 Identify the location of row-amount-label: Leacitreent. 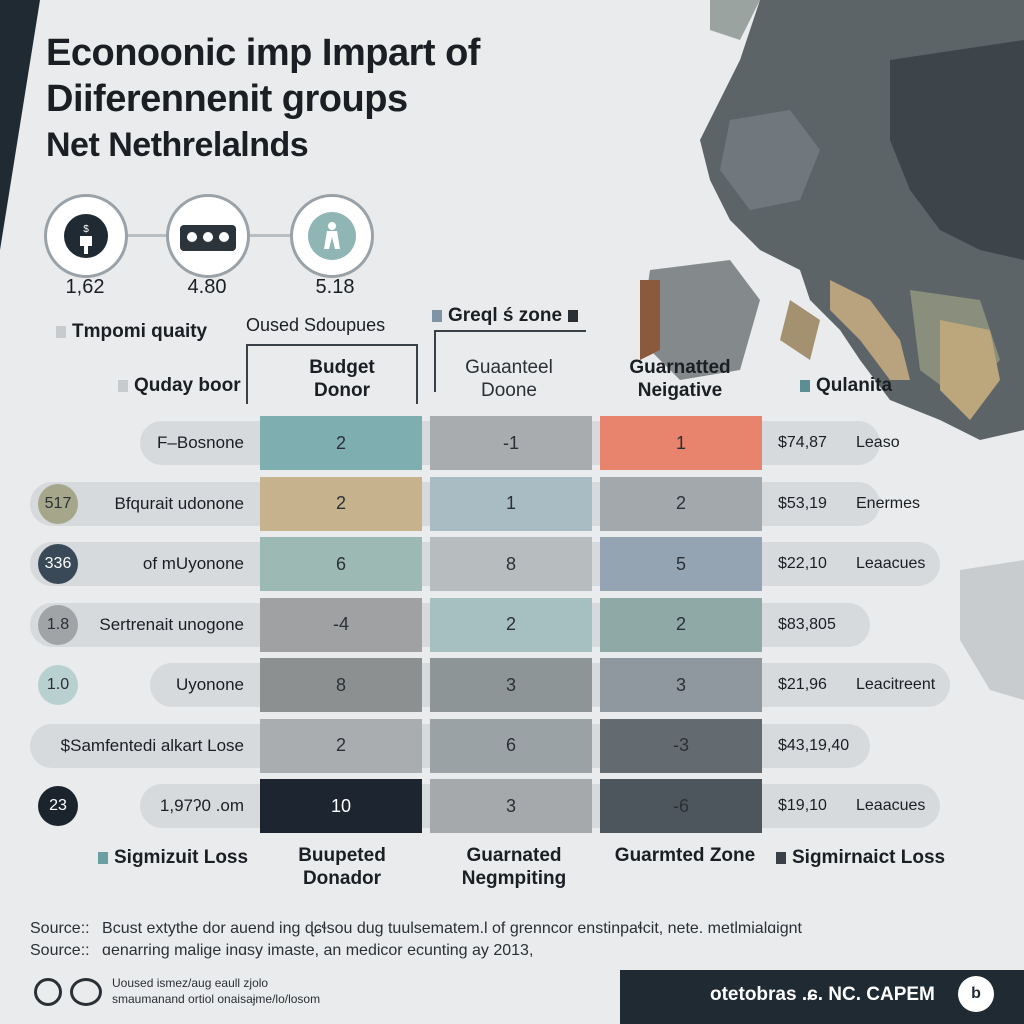
(896, 684).